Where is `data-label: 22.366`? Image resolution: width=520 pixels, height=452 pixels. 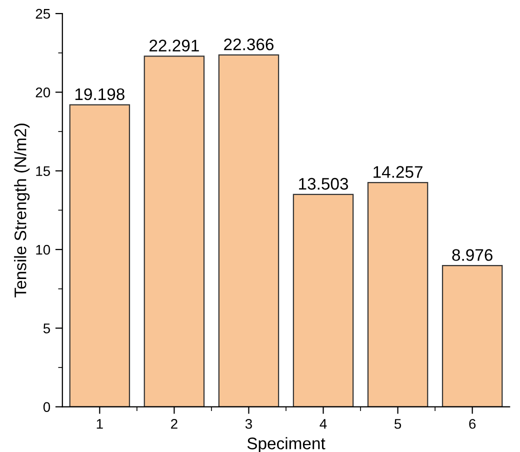 data-label: 22.366 is located at coordinates (249, 44).